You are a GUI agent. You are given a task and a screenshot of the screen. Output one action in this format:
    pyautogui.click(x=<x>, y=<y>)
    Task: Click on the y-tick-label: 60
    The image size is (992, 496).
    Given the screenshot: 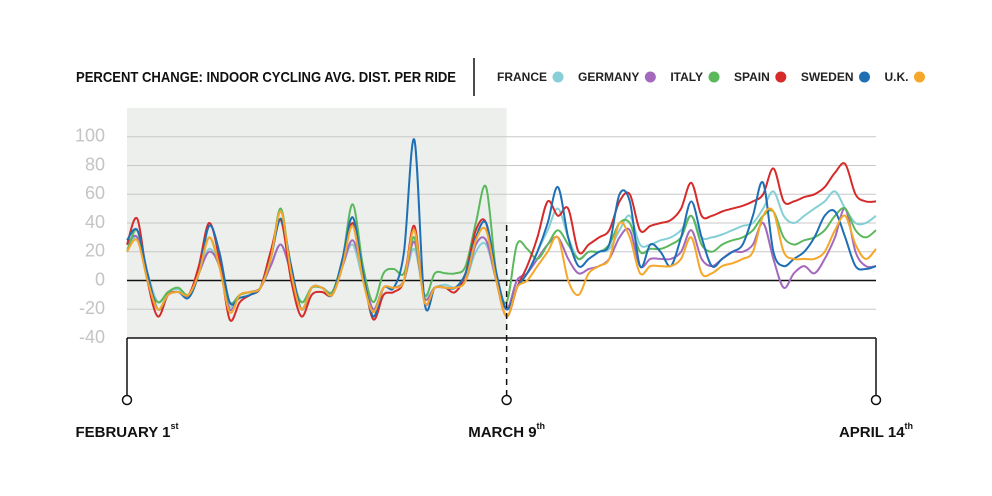 What is the action you would take?
    pyautogui.click(x=95, y=193)
    